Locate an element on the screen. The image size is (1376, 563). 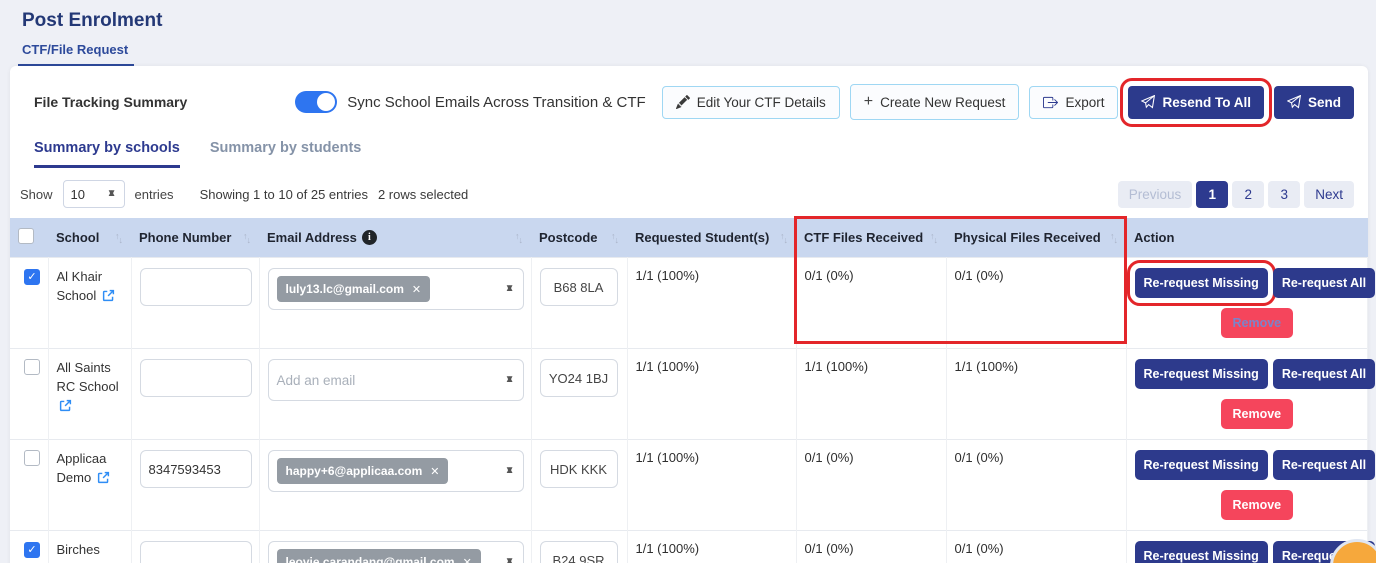
email-tag-text: happy+6@applicaa.com is located at coordinates (354, 471).